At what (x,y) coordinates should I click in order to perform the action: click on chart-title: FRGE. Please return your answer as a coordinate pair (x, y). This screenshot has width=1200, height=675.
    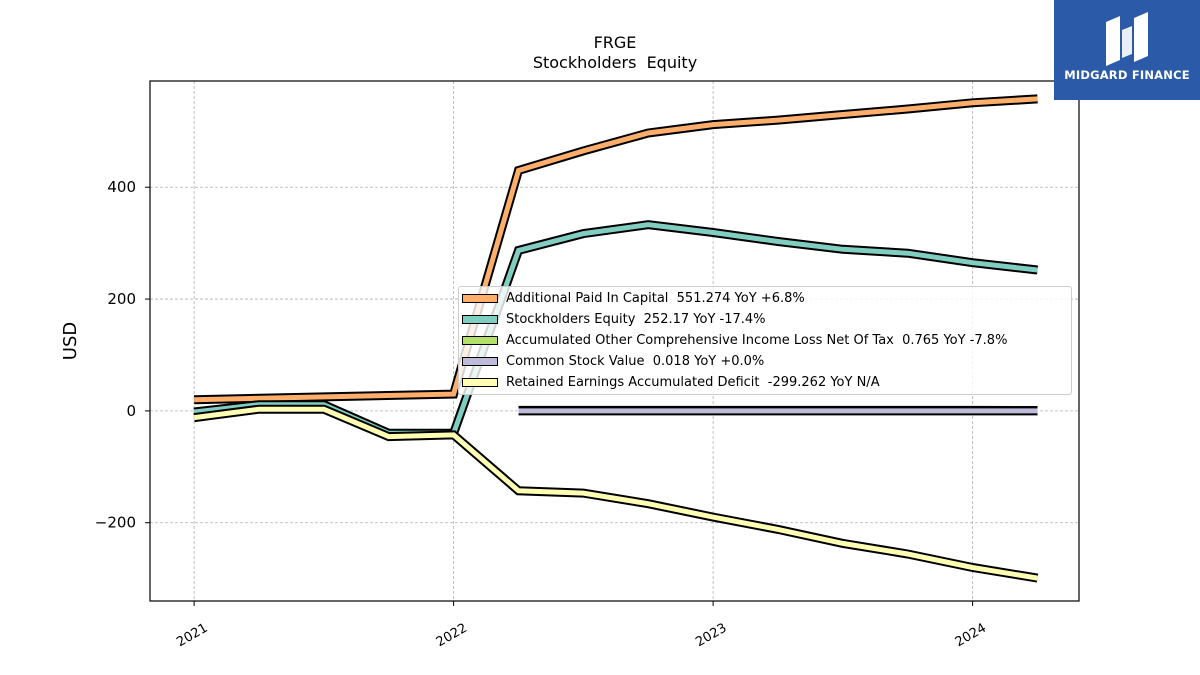
    Looking at the image, I should click on (615, 42).